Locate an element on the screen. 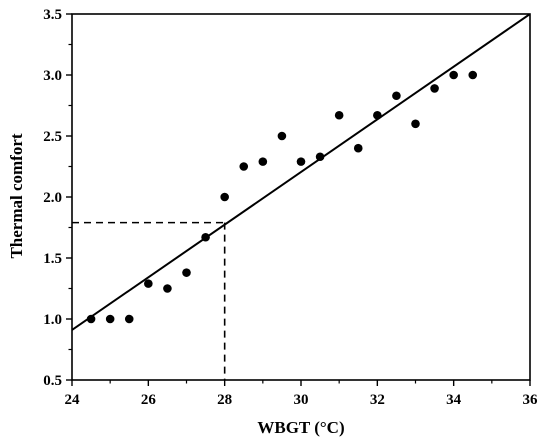 Image resolution: width=550 pixels, height=446 pixels. y-tick-label: 3.5 is located at coordinates (52, 15).